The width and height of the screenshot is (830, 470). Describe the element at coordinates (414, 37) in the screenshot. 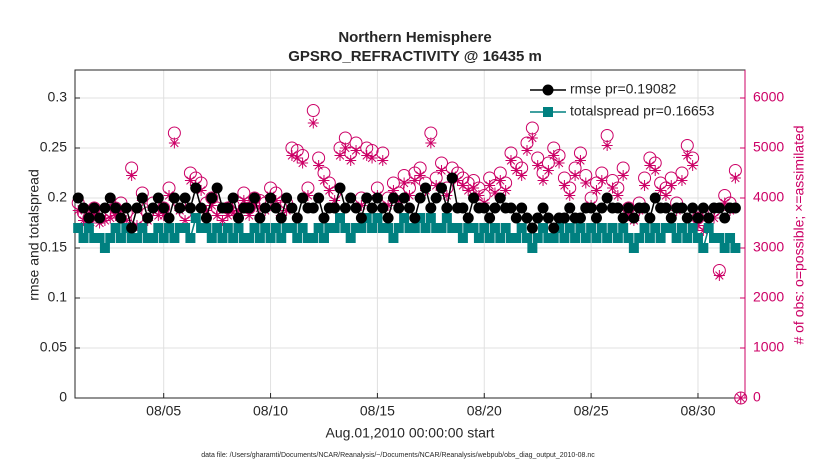

I see `chart-title: Northern Hemisphere` at that location.